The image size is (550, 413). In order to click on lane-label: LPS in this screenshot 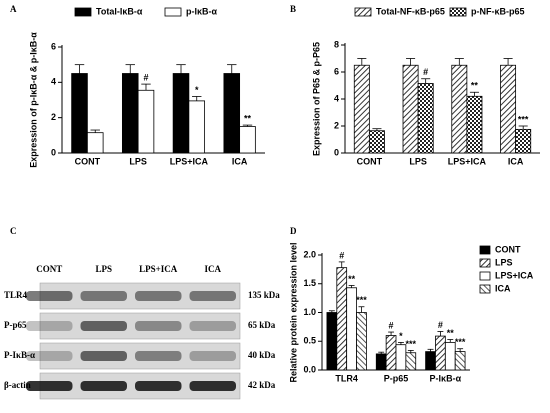, I will do `click(103, 269)`.